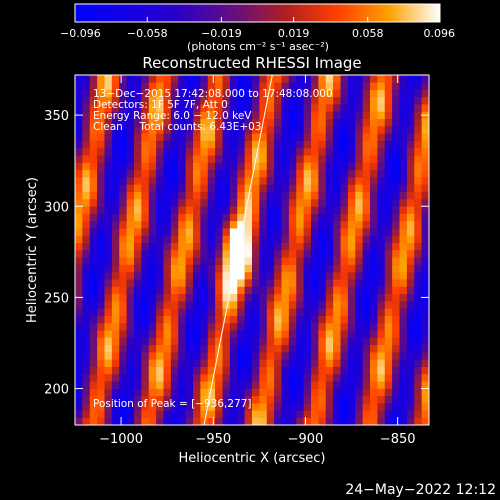 The image size is (500, 500). I want to click on y-tick-label: 200, so click(56, 390).